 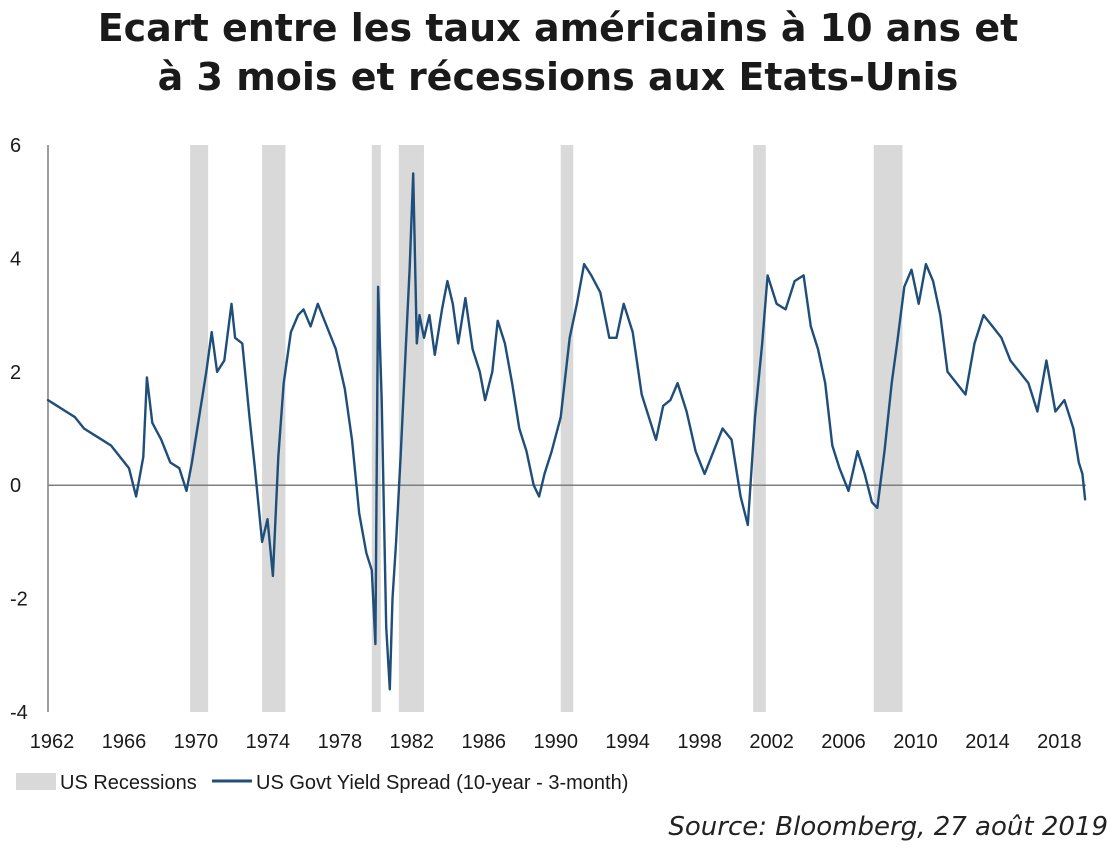 I want to click on chart-title-line-2: à 3 mois et récessions aux Etats-Unis, so click(x=558, y=77).